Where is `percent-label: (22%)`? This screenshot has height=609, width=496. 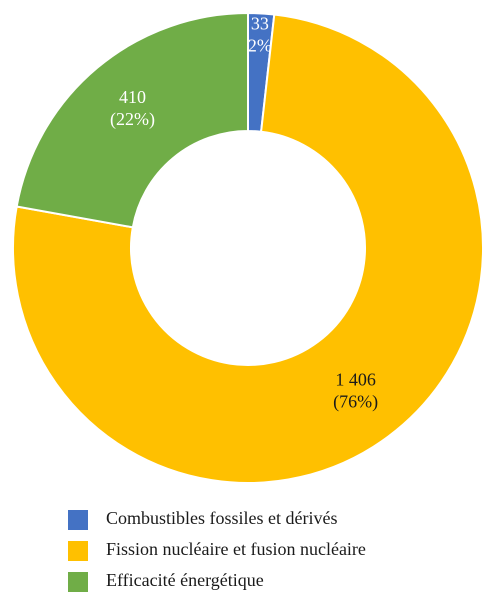
percent-label: (22%) is located at coordinates (132, 119).